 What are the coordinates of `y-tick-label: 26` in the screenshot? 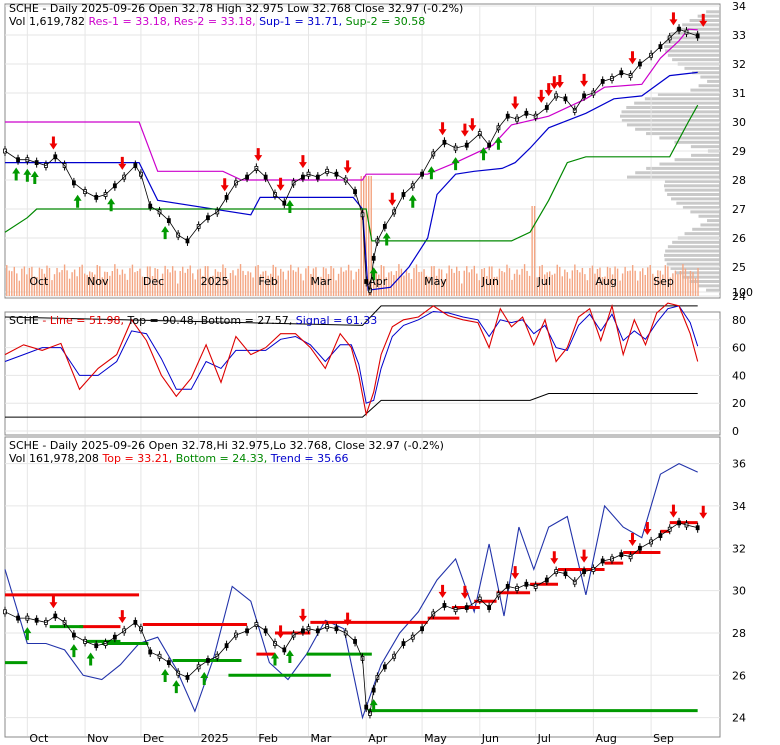 It's located at (739, 675).